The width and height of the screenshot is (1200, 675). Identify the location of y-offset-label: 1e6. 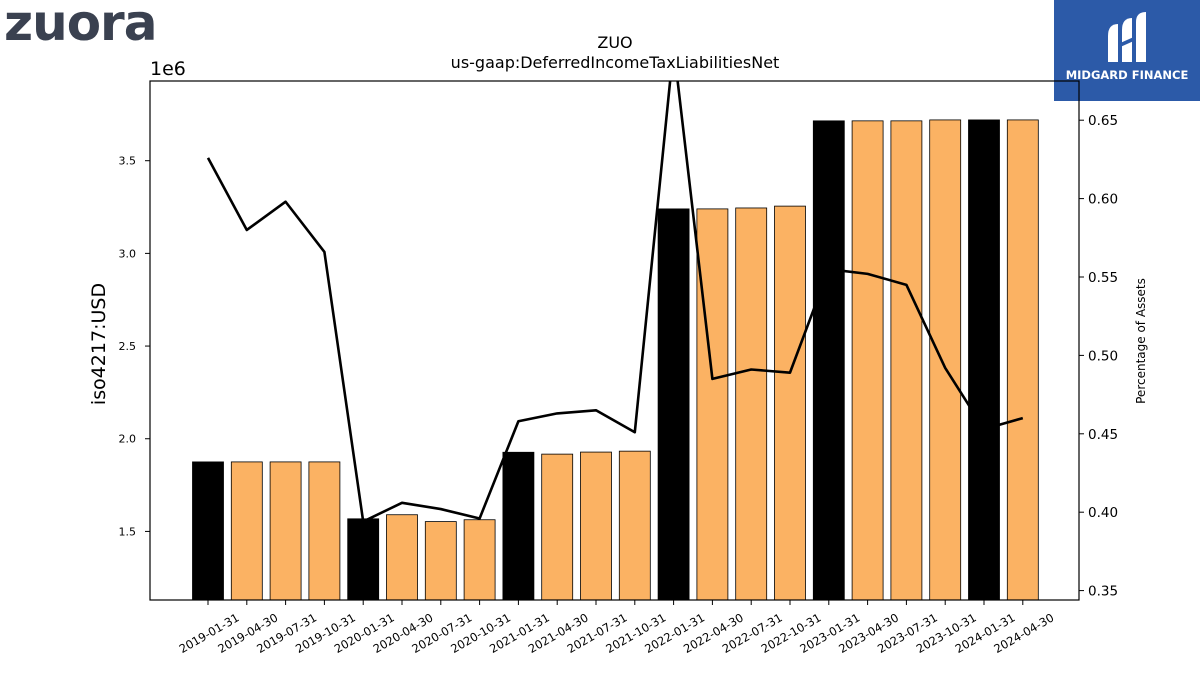
(168, 69).